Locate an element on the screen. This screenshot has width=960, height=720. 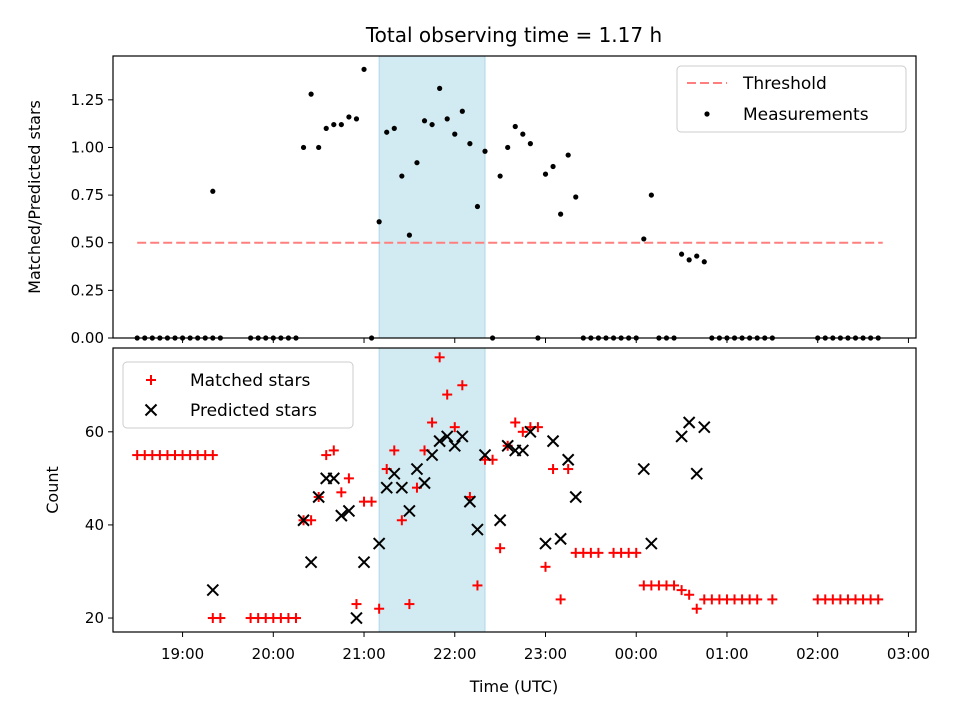
x-tick-label: 00:00 is located at coordinates (636, 654).